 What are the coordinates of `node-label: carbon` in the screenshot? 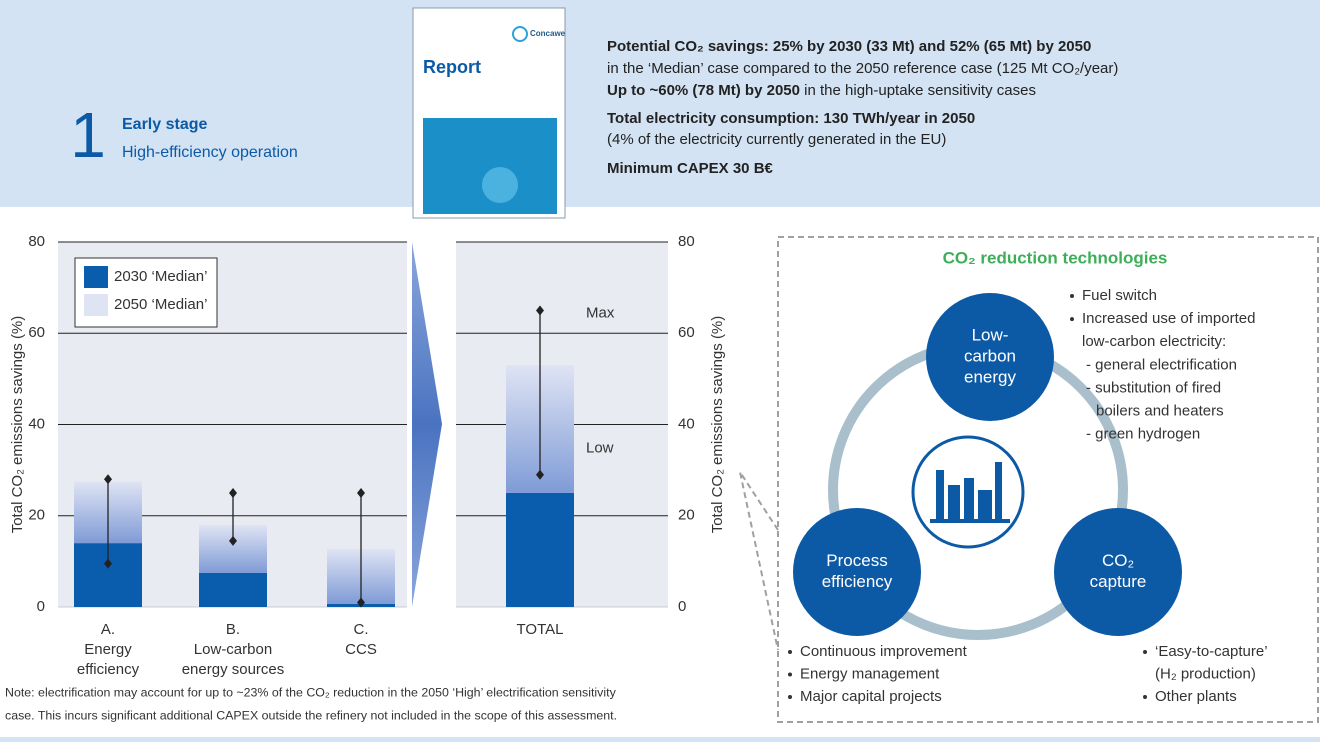 It's located at (990, 355).